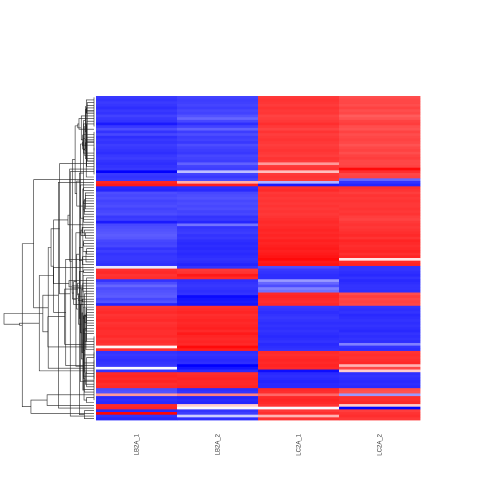  Describe the element at coordinates (381, 444) in the screenshot. I see `column-label: LC2A_2` at that location.